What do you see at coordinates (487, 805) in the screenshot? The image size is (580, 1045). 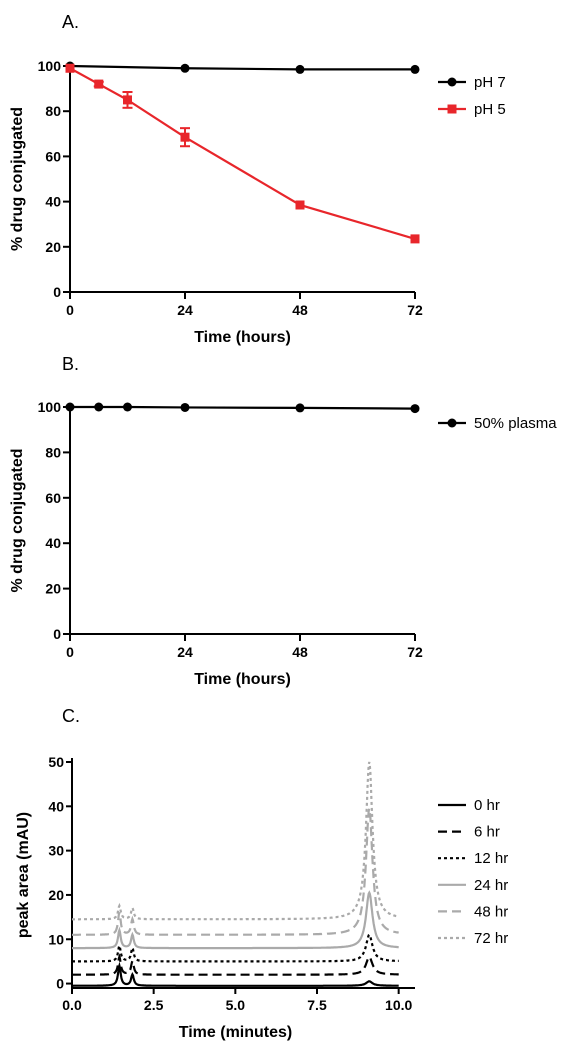 I see `legend-label: 0 hr` at bounding box center [487, 805].